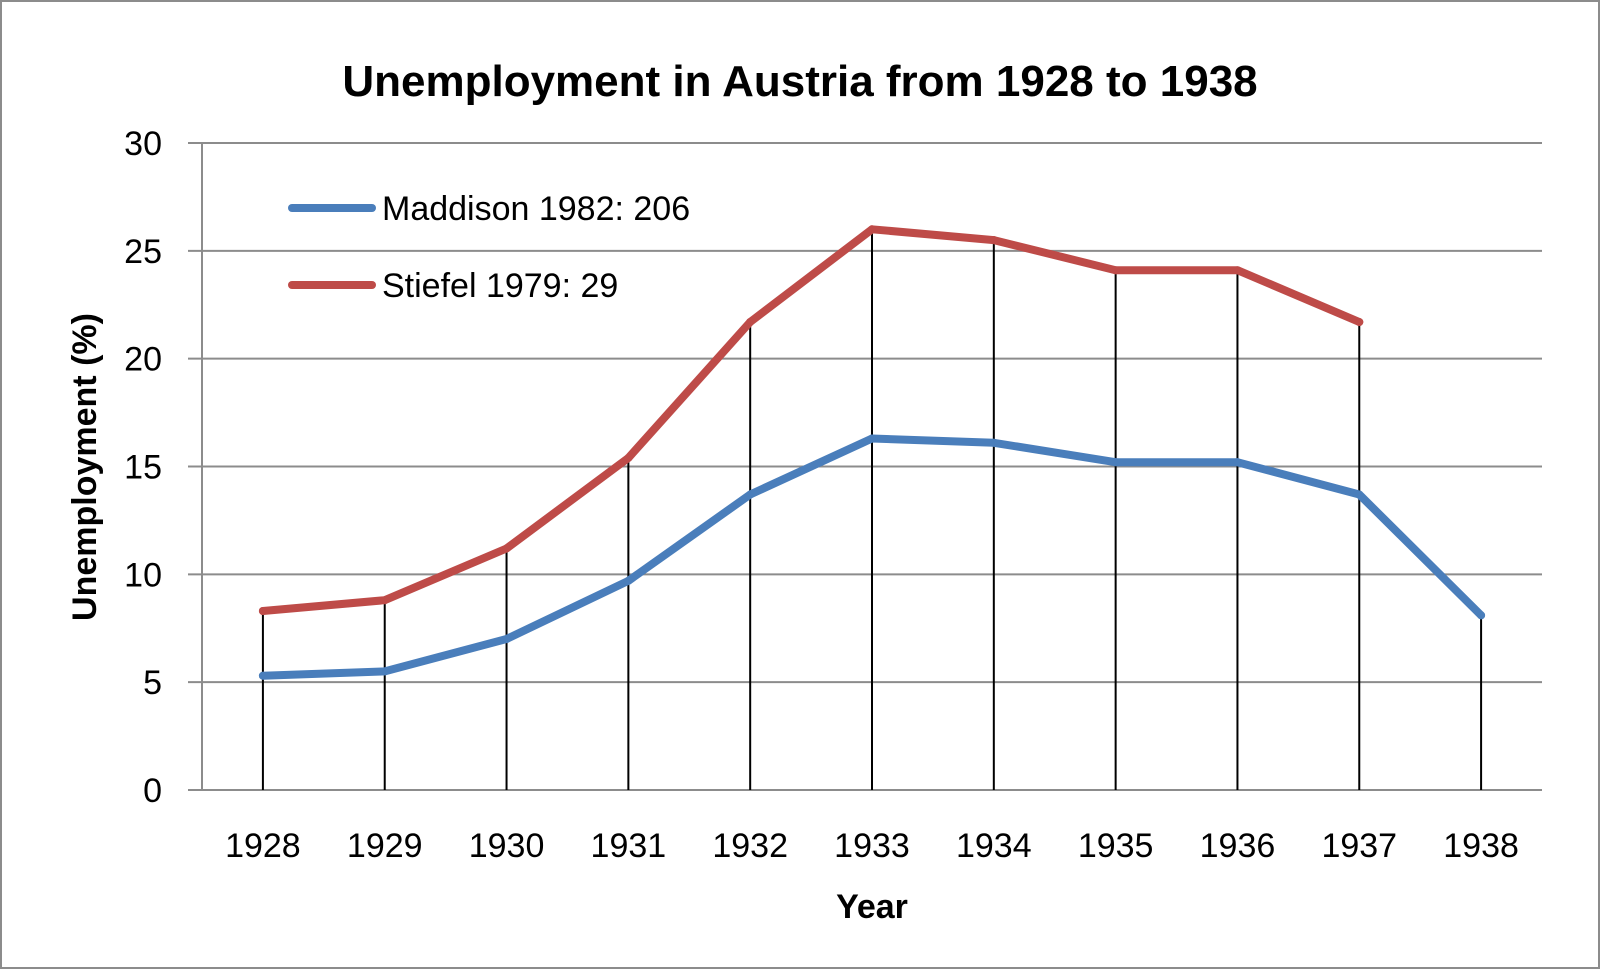 The height and width of the screenshot is (969, 1600). I want to click on legend-entry-2: Stiefel 1979: 29, so click(500, 286).